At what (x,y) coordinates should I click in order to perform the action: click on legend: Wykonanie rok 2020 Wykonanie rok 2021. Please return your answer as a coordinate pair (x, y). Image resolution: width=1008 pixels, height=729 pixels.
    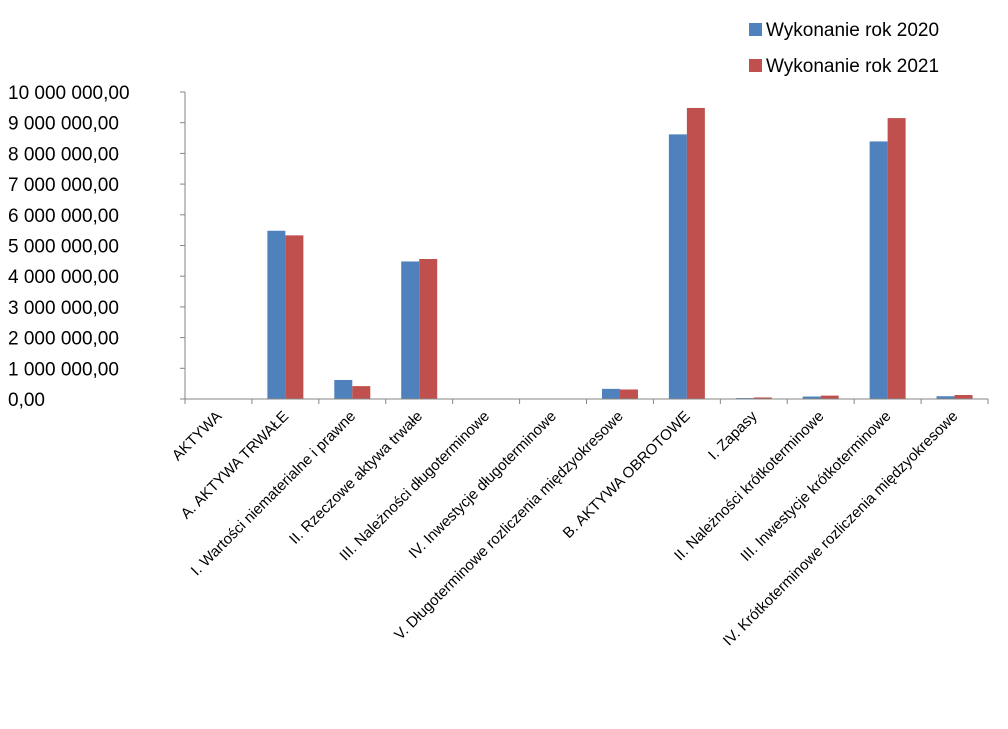
    Looking at the image, I should click on (844, 48).